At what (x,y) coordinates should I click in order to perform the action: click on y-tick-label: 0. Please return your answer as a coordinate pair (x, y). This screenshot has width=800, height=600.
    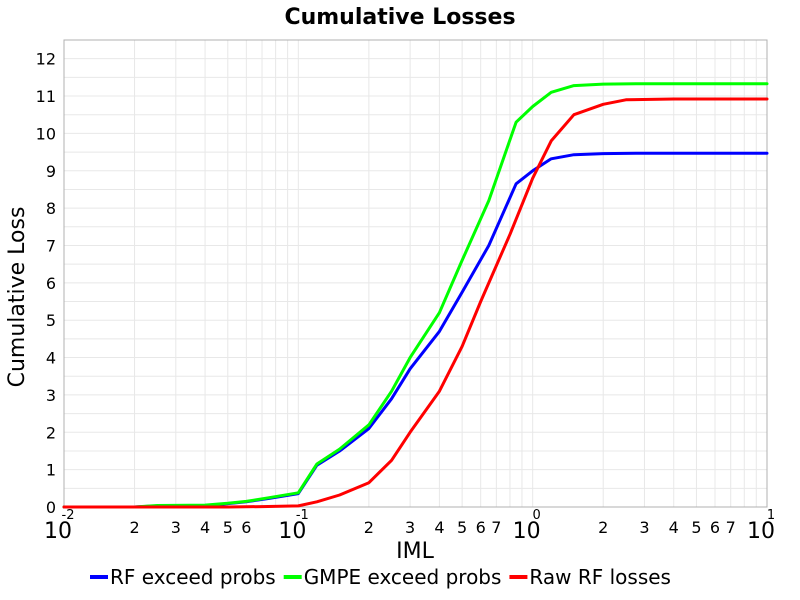
    Looking at the image, I should click on (51, 507).